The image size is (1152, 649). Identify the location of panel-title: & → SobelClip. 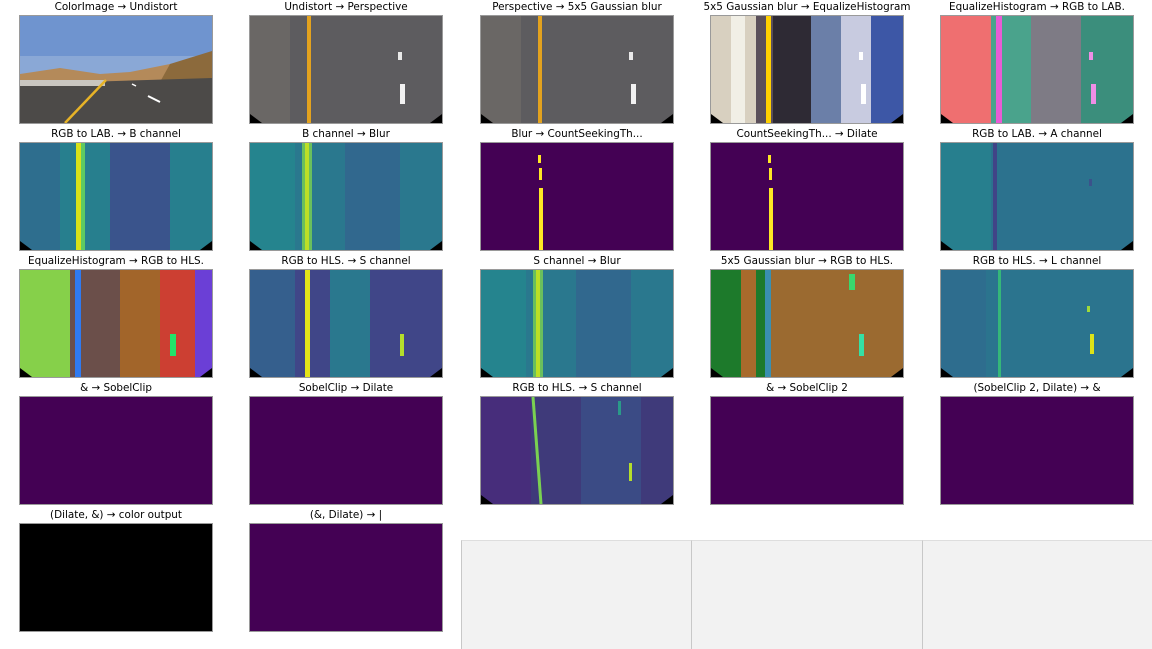
(116, 388).